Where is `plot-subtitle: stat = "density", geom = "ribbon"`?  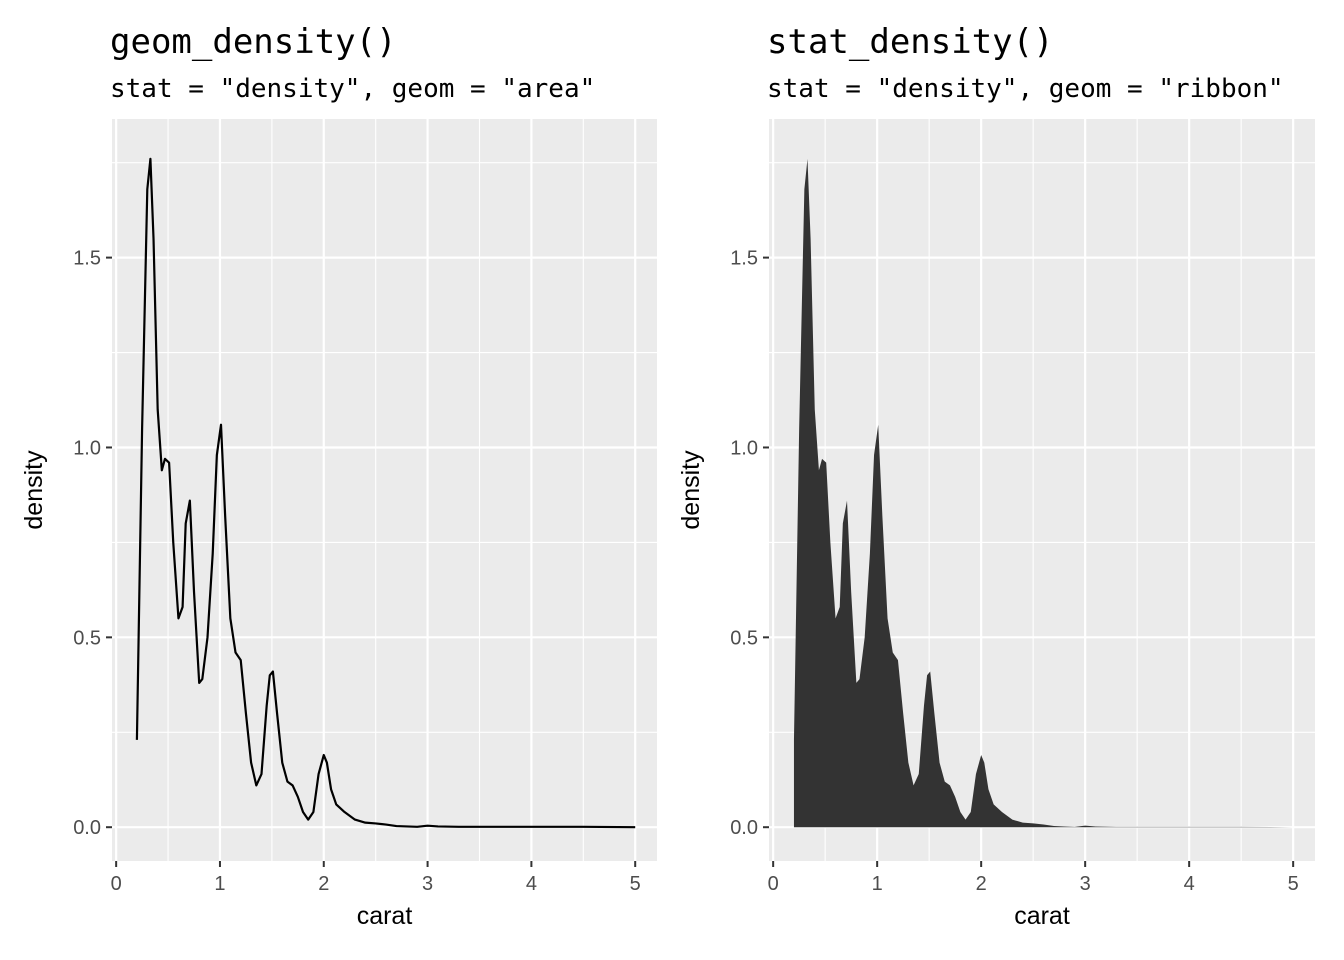
plot-subtitle: stat = "density", geom = "ribbon" is located at coordinates (1025, 89).